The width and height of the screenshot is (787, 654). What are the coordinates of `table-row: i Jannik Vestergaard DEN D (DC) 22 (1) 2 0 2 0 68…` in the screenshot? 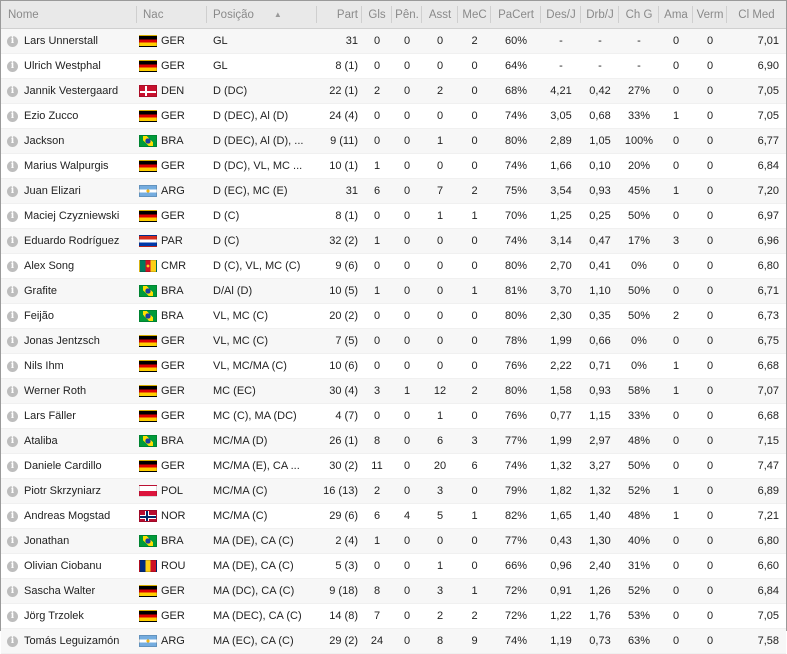 It's located at (393, 91).